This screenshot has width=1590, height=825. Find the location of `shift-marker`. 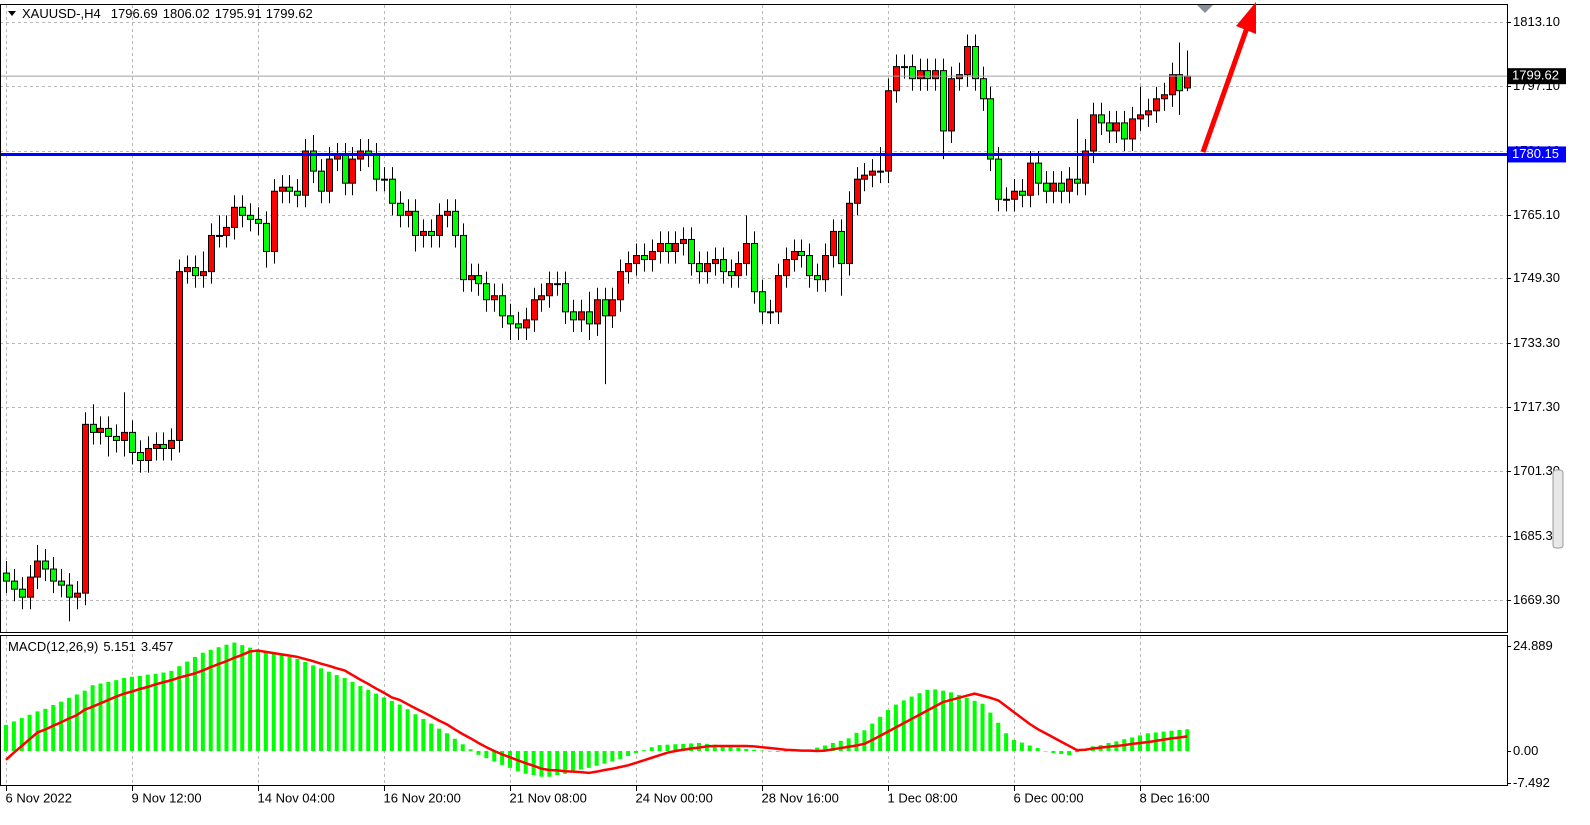

shift-marker is located at coordinates (1205, 9).